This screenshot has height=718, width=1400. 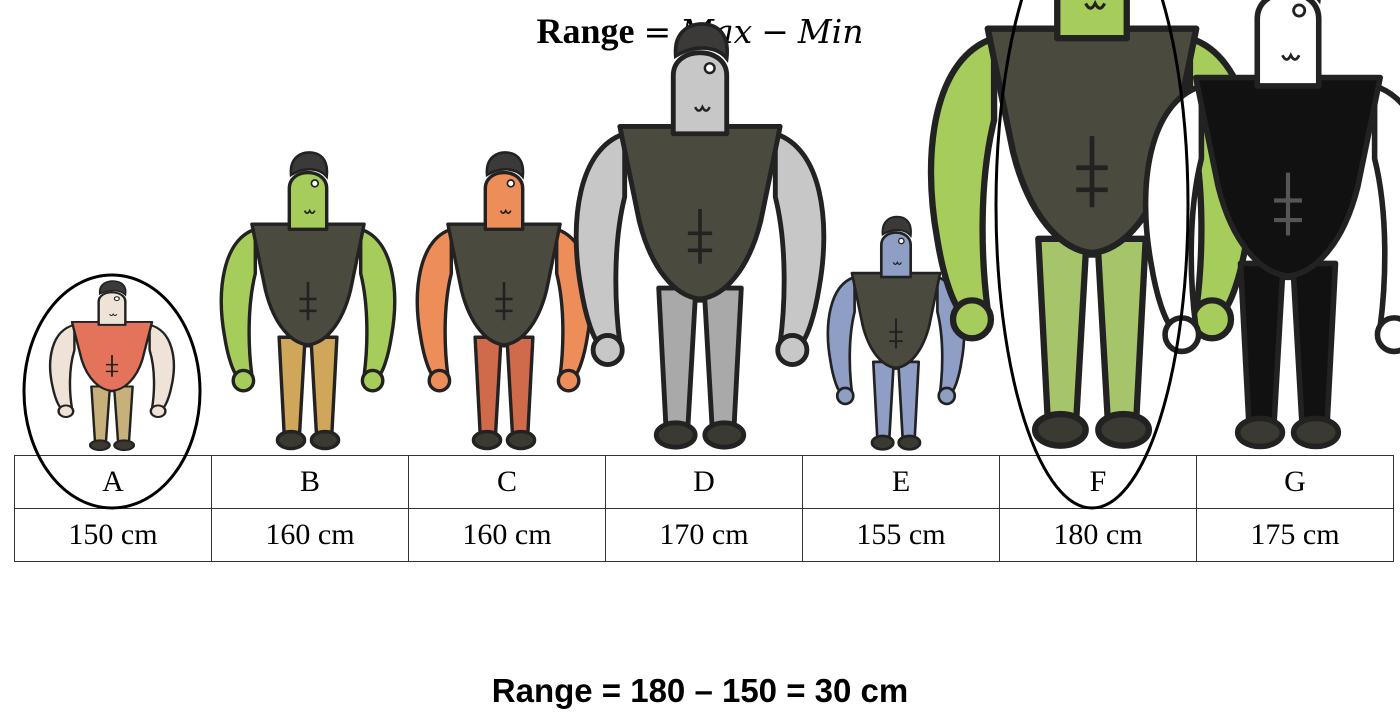 What do you see at coordinates (310, 535) in the screenshot?
I see `height-cell-b: 160 cm` at bounding box center [310, 535].